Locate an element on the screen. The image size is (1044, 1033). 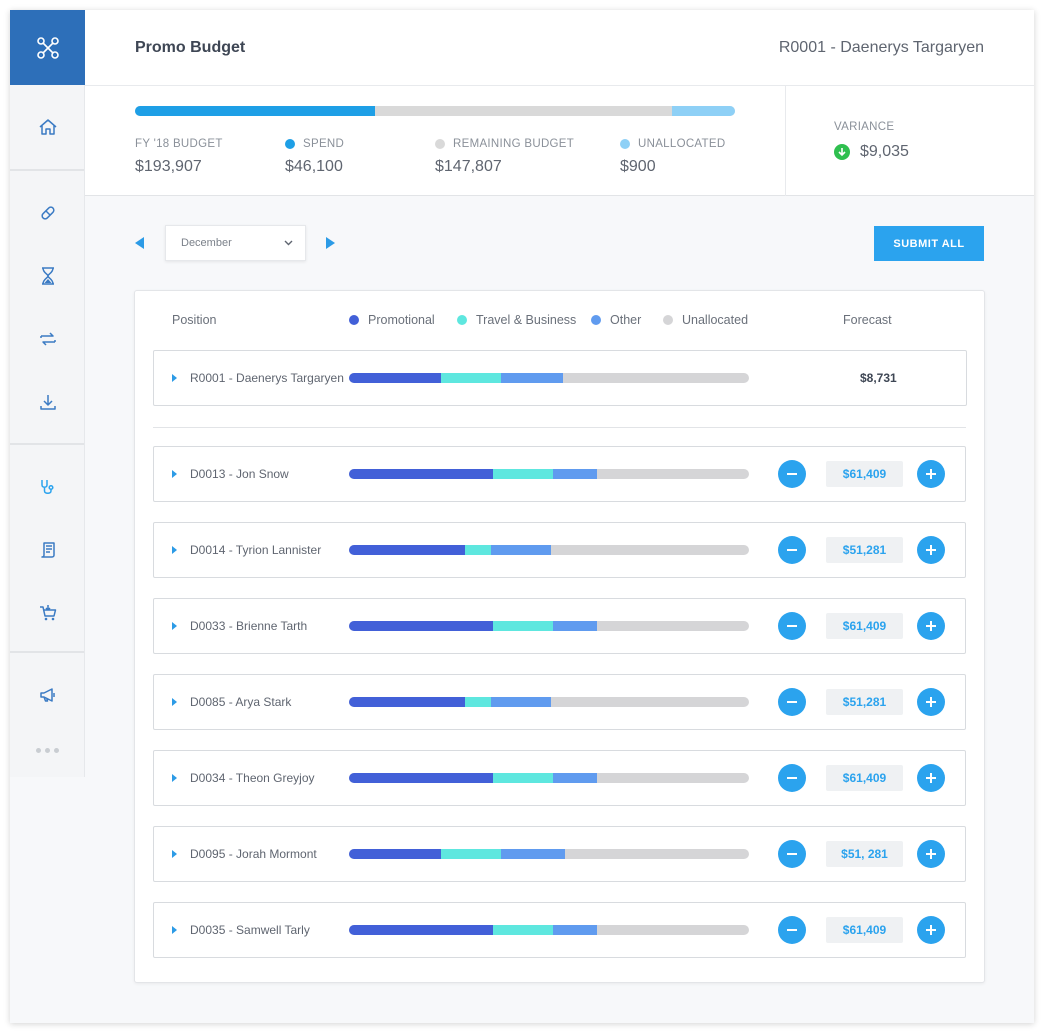
sidebar-item-hourglass is located at coordinates (47, 275).